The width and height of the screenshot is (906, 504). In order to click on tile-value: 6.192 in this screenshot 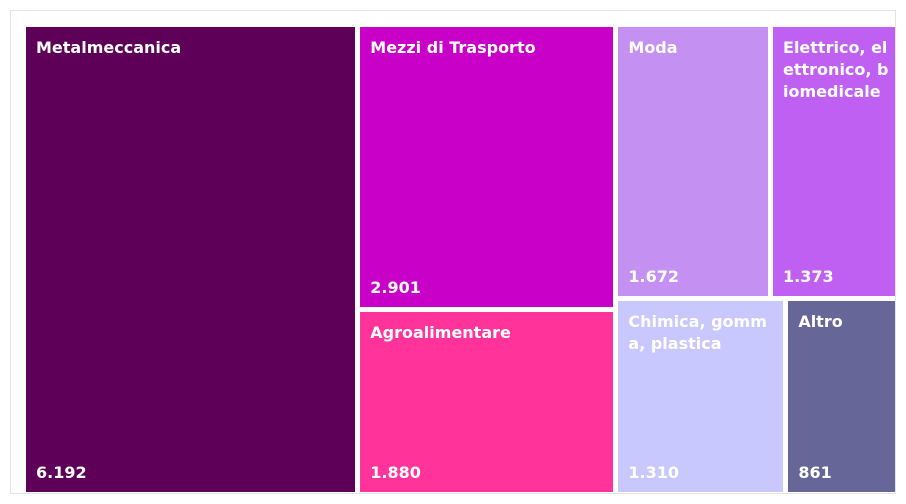, I will do `click(61, 472)`.